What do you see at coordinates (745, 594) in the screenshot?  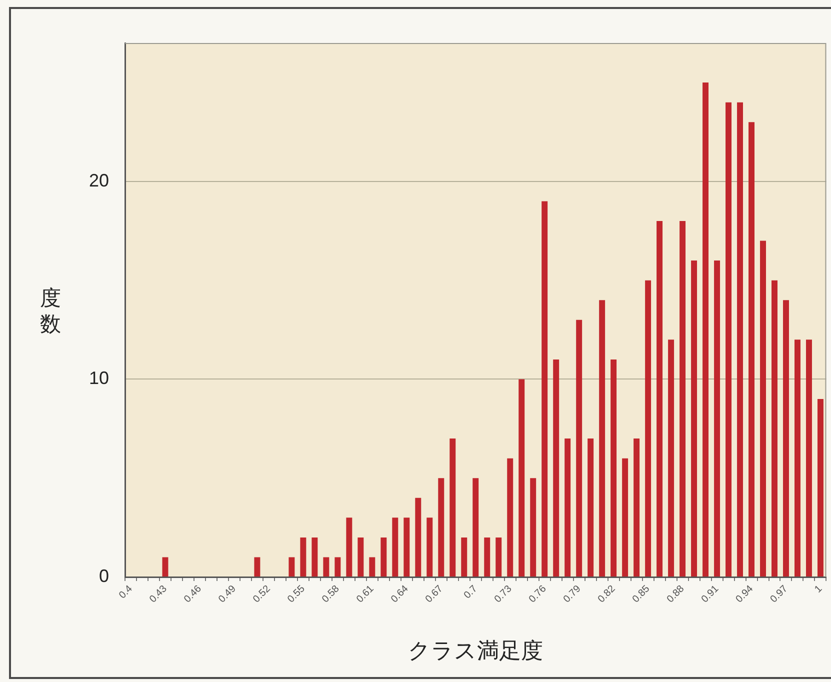 I see `x-tick-label: 0.94` at bounding box center [745, 594].